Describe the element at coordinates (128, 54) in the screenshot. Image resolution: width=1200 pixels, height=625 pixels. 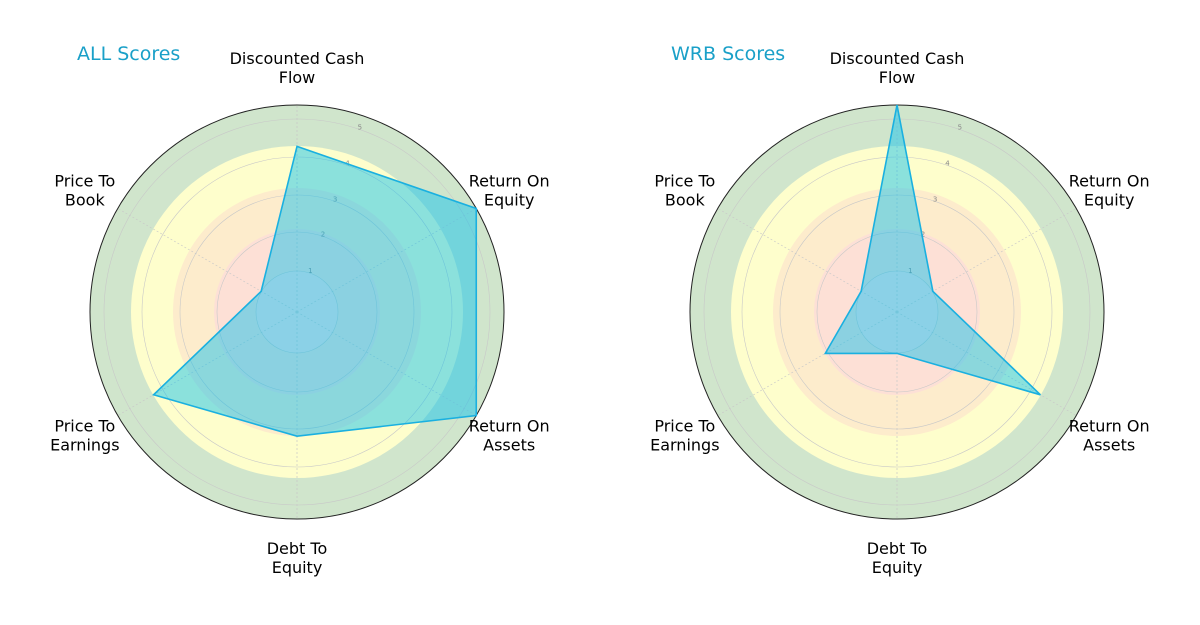
I see `chart-title: ALL Scores` at that location.